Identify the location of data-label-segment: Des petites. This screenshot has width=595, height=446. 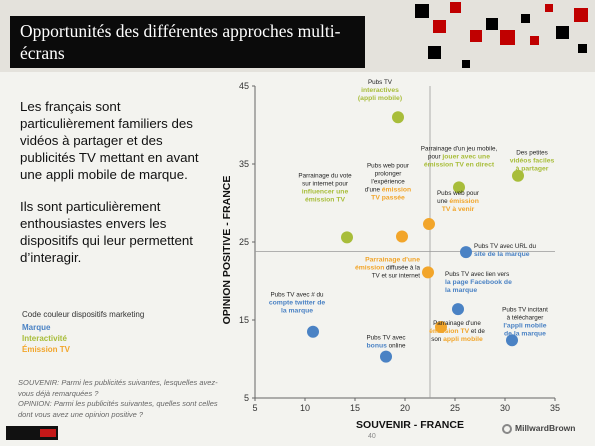
(532, 153).